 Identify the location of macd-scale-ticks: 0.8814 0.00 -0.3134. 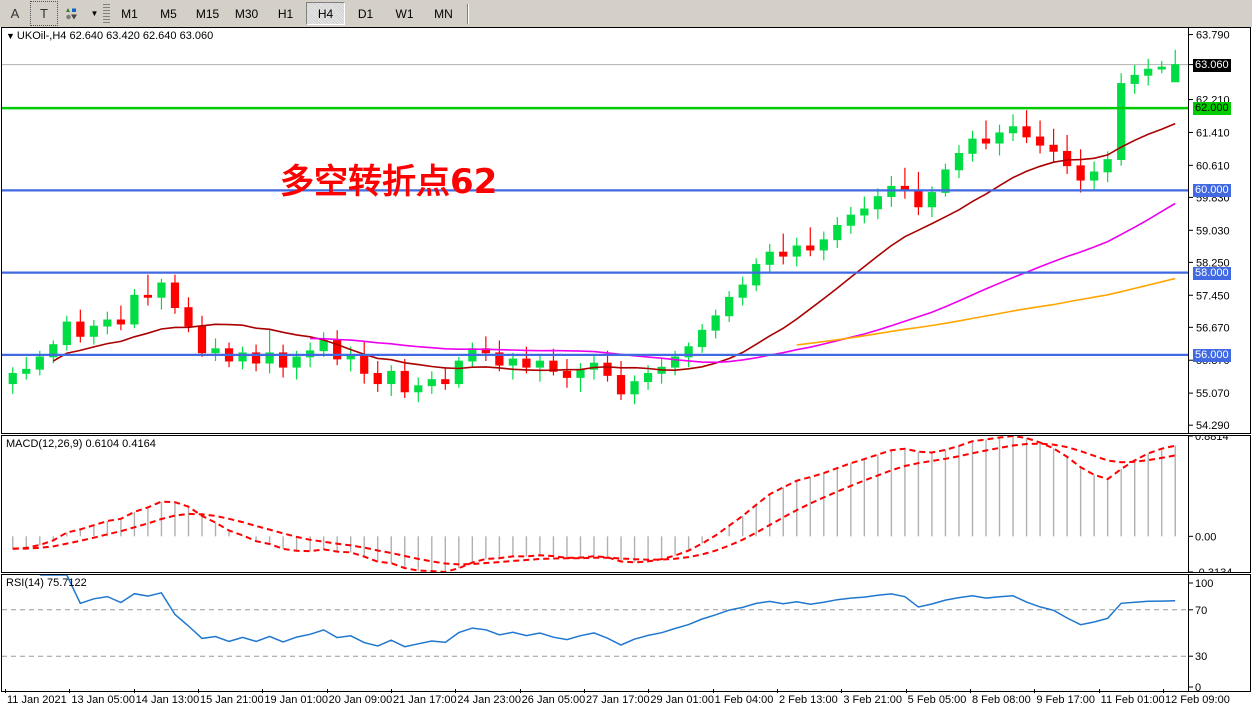
(1210, 504).